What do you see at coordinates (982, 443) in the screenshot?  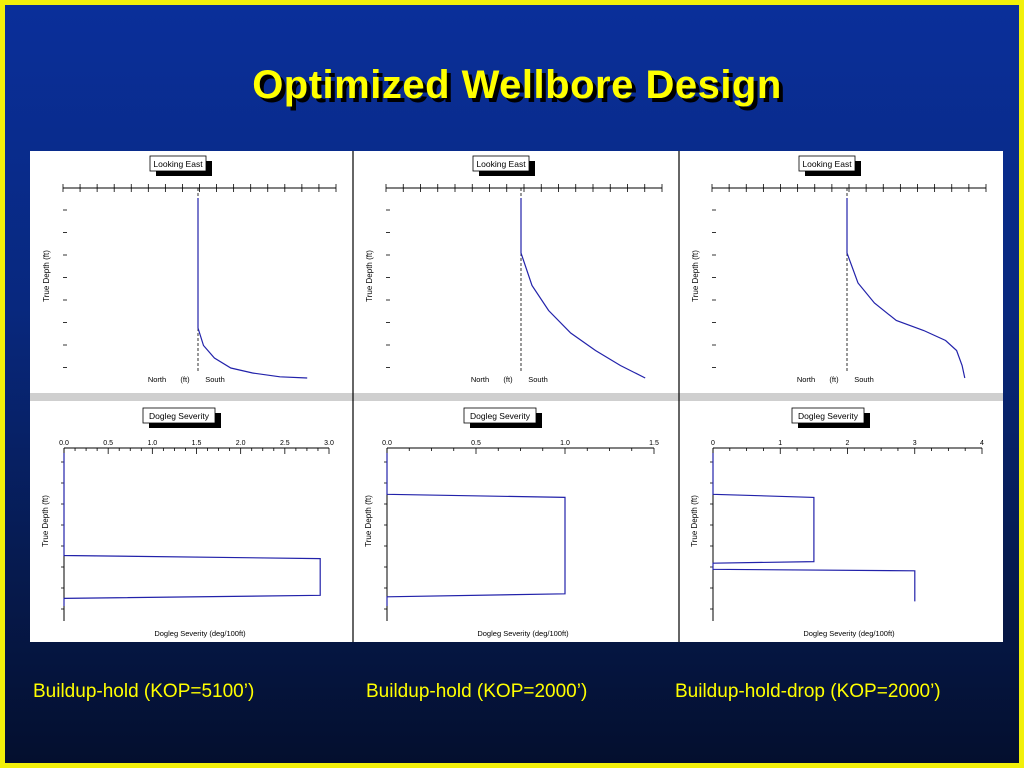 I see `x-tick-label: 4` at bounding box center [982, 443].